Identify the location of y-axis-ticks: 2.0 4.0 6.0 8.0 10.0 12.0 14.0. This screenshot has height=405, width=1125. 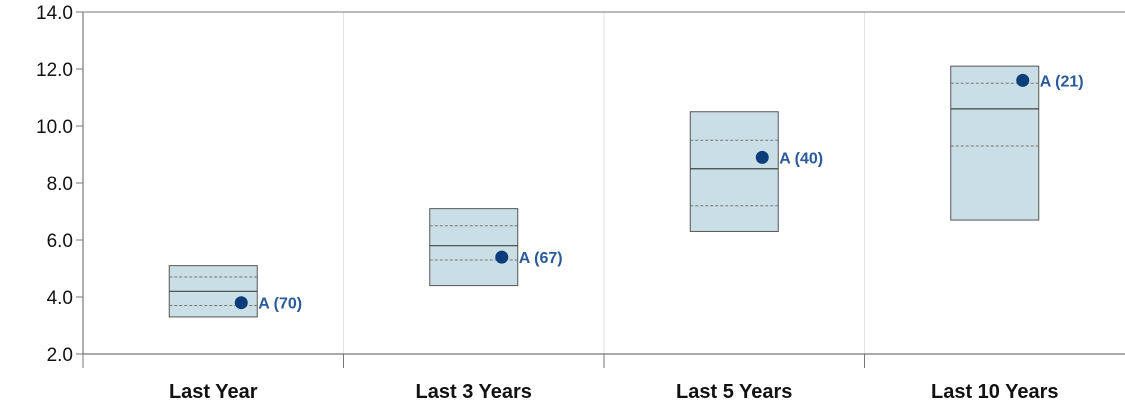
(59, 184).